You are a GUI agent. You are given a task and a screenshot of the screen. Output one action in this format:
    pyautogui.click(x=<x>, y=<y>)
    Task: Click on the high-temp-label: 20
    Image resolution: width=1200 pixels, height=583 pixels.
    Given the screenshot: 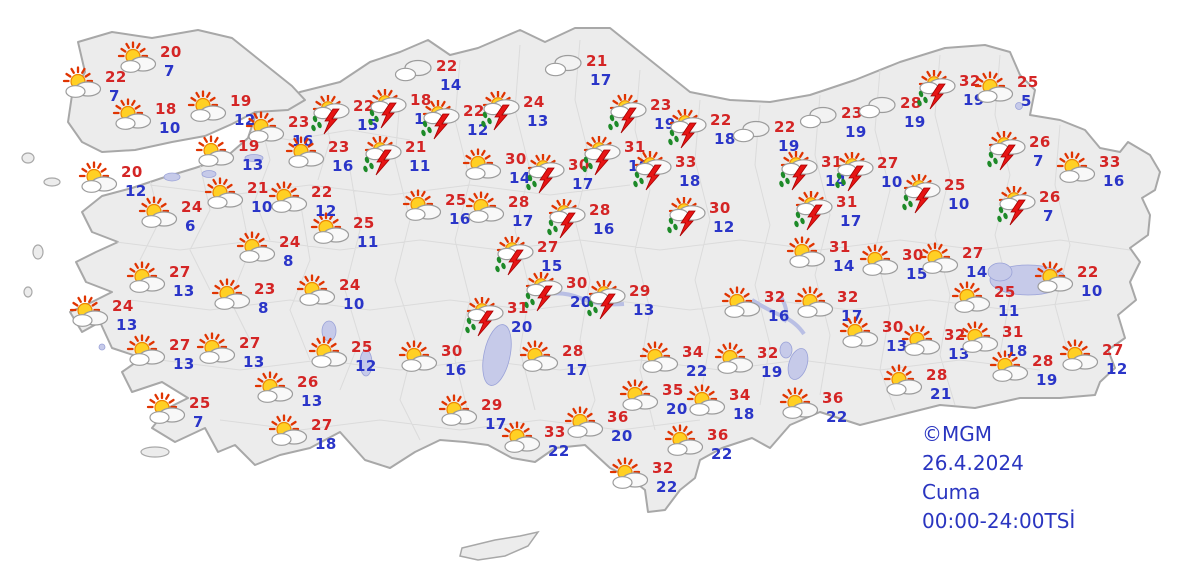 What is the action you would take?
    pyautogui.click(x=132, y=172)
    